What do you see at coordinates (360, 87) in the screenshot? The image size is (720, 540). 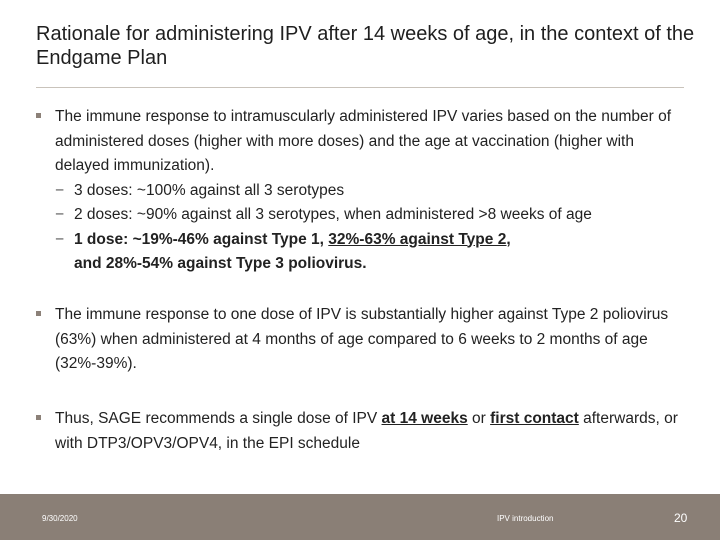 I see `title-divider` at bounding box center [360, 87].